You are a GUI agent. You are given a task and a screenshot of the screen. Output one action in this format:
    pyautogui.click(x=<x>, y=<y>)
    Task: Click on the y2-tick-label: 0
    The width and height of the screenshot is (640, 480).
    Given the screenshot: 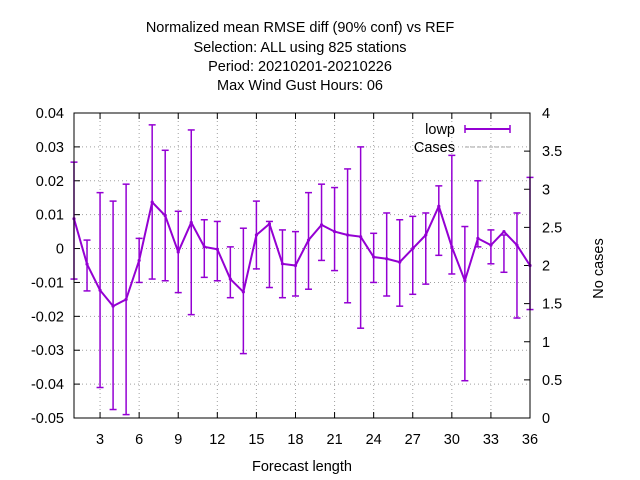 What is the action you would take?
    pyautogui.click(x=546, y=419)
    